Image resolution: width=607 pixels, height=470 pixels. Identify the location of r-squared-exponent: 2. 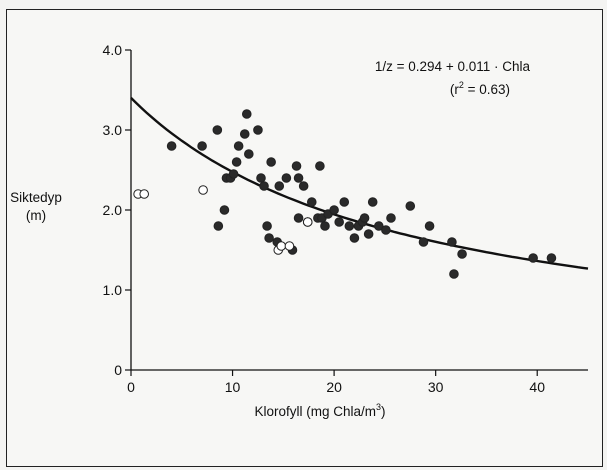
(461, 85).